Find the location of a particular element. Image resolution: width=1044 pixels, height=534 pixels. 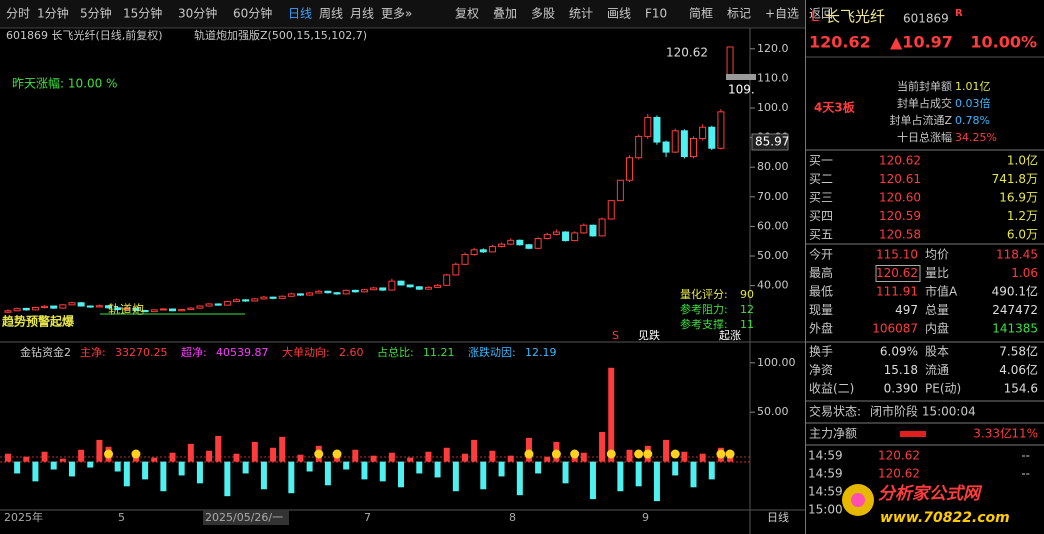

stat-label: 大单动向: is located at coordinates (306, 352).